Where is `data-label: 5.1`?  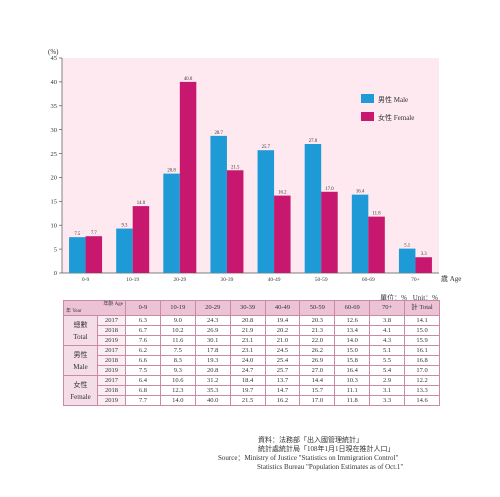
data-label: 5.1 is located at coordinates (407, 246).